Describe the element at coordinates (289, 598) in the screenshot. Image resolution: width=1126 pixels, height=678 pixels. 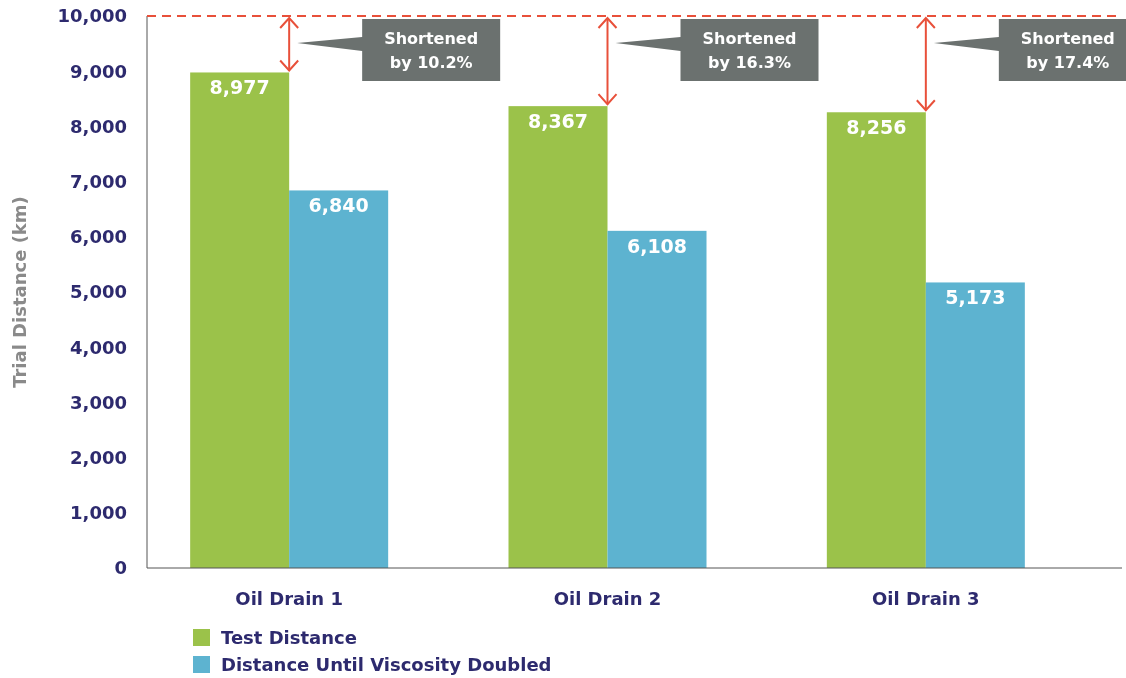
I see `x-tick-label: Oil Drain 1` at that location.